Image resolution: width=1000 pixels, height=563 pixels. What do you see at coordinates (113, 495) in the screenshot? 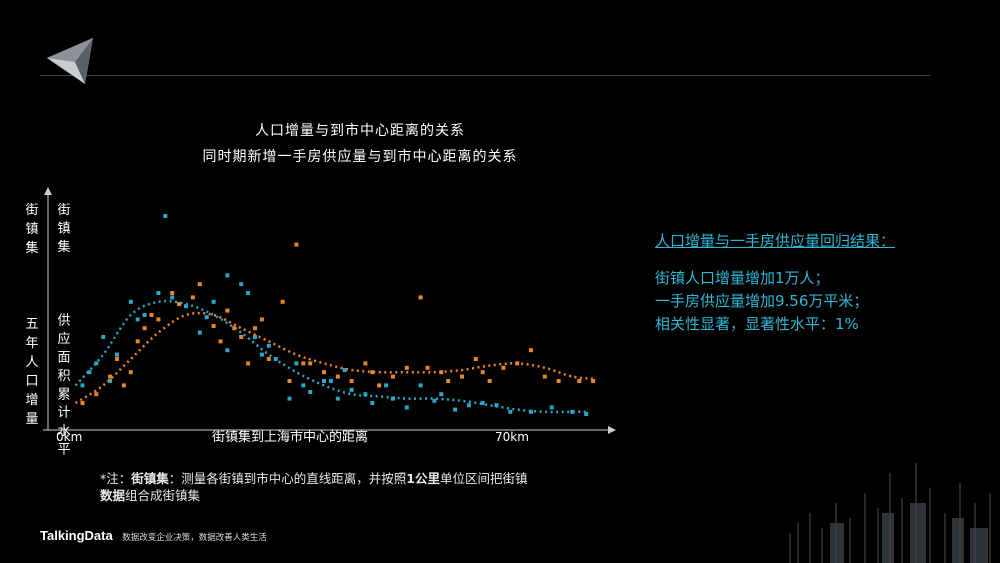
I see `note-word: 数据` at bounding box center [113, 495].